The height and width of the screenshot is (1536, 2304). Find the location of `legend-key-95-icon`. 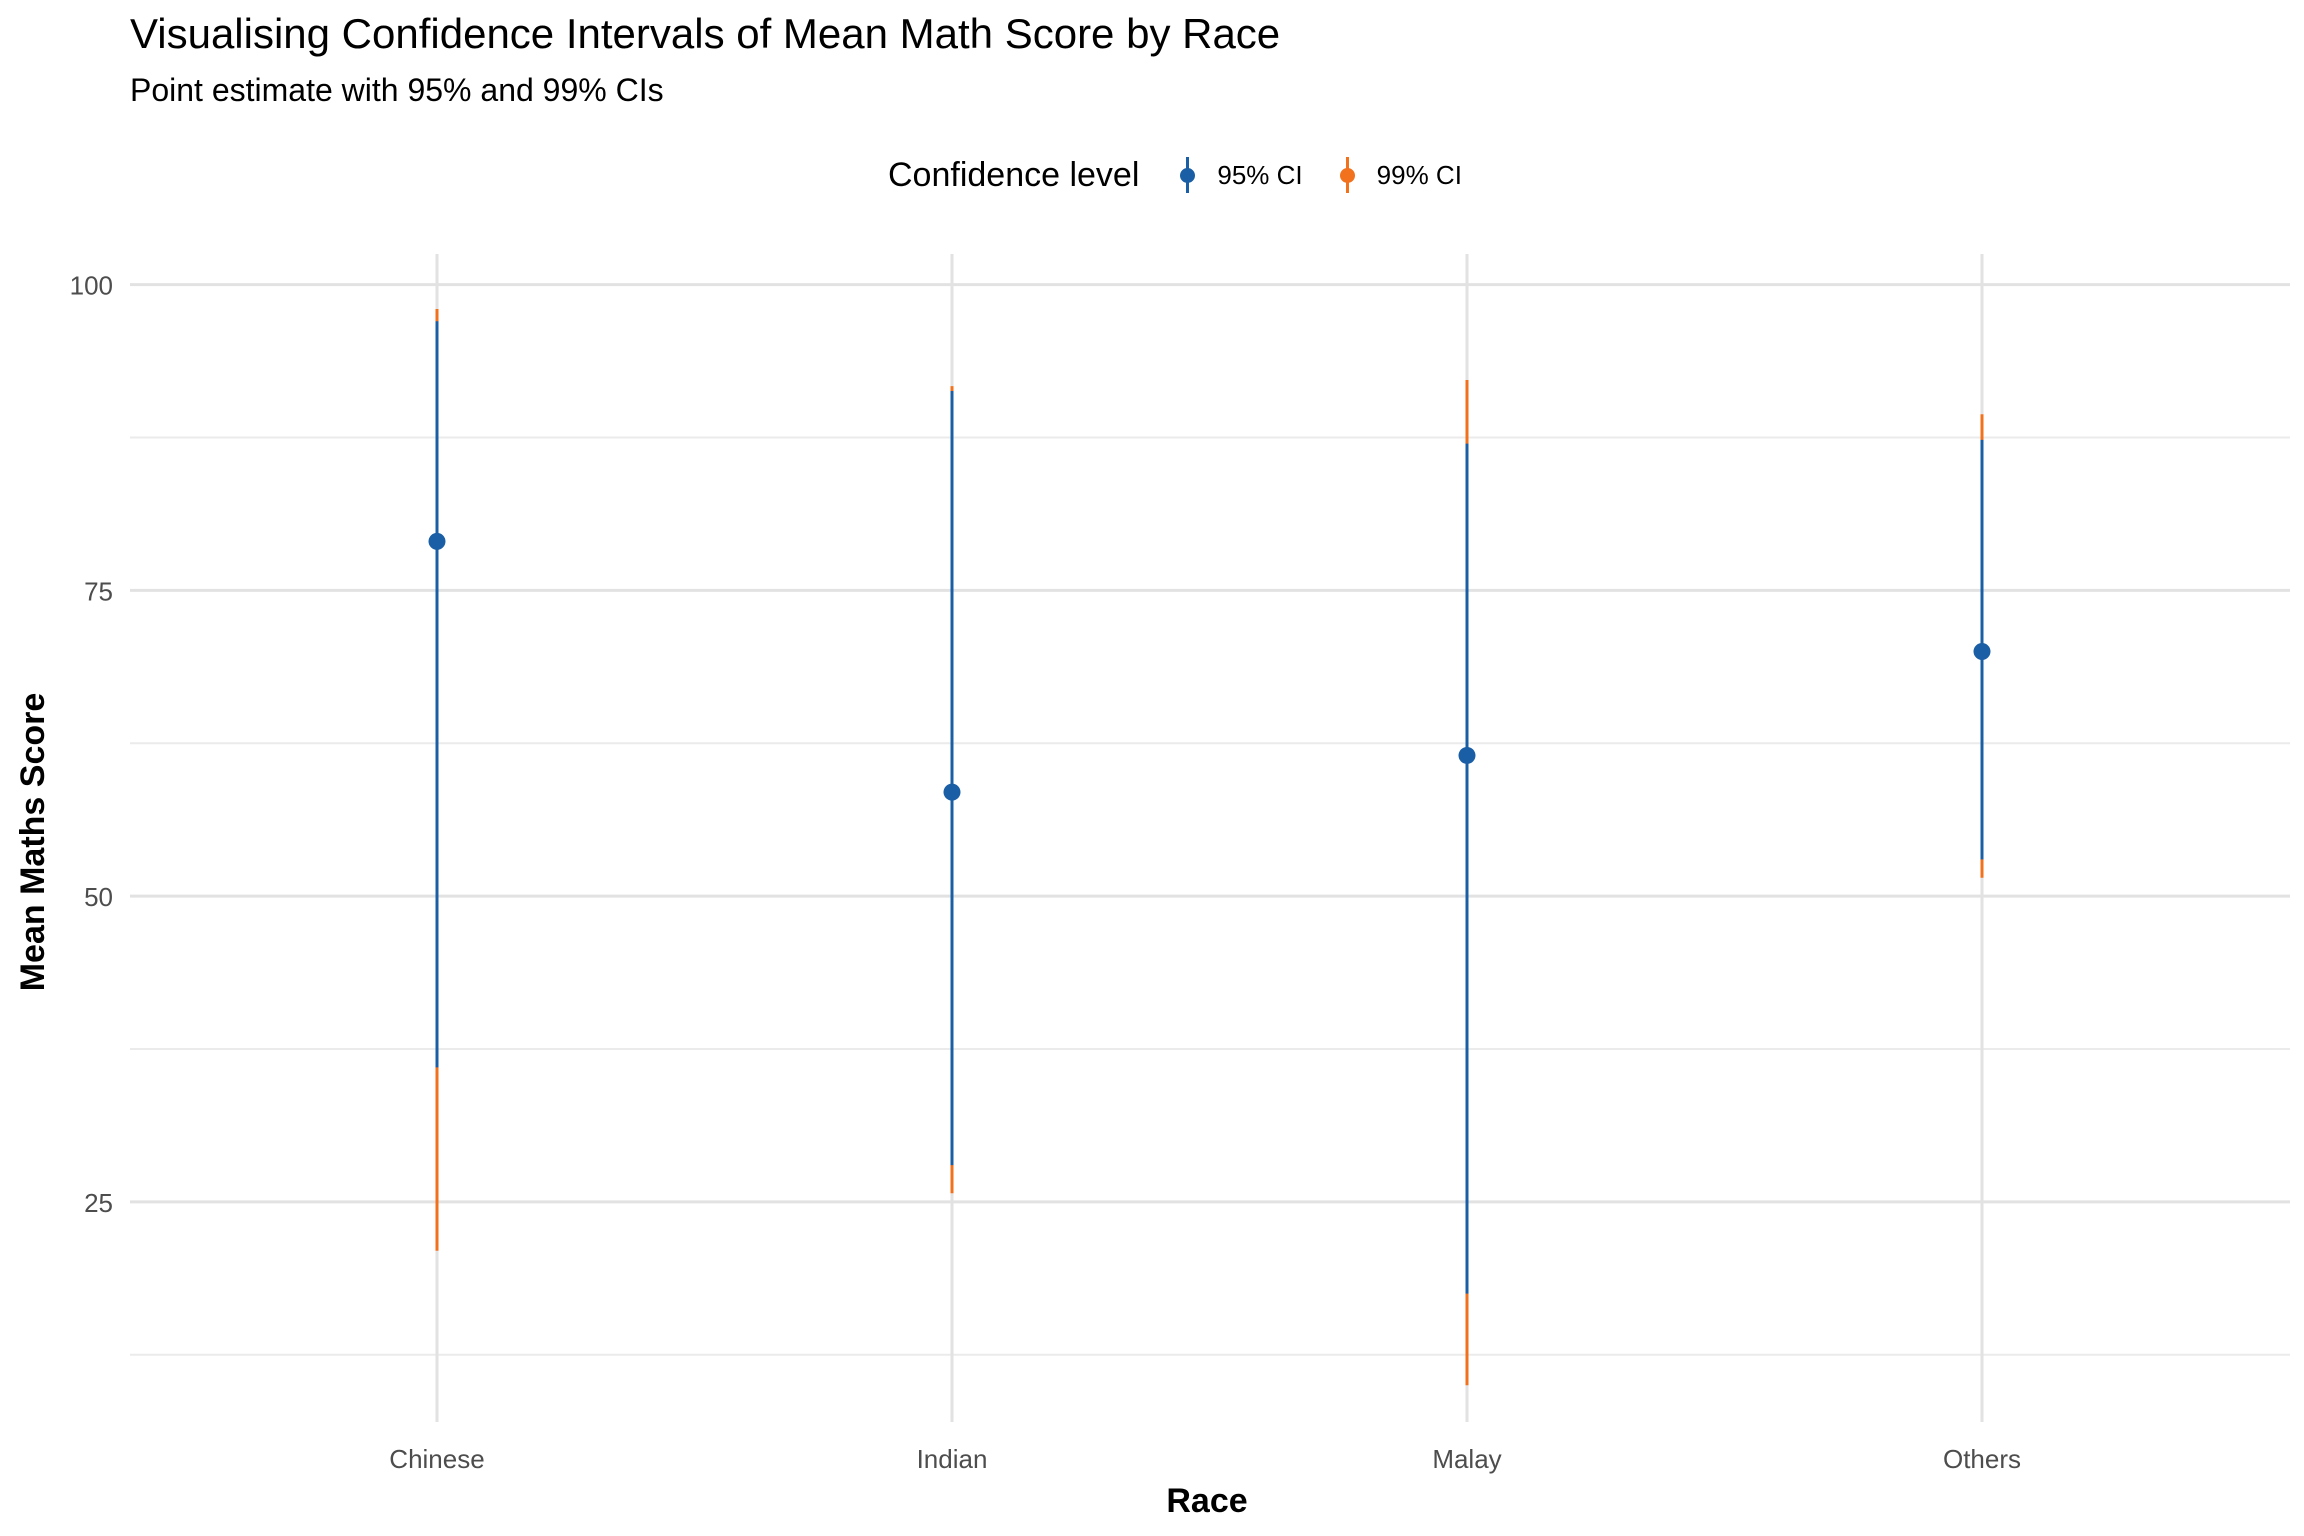

legend-key-95-icon is located at coordinates (1187, 175).